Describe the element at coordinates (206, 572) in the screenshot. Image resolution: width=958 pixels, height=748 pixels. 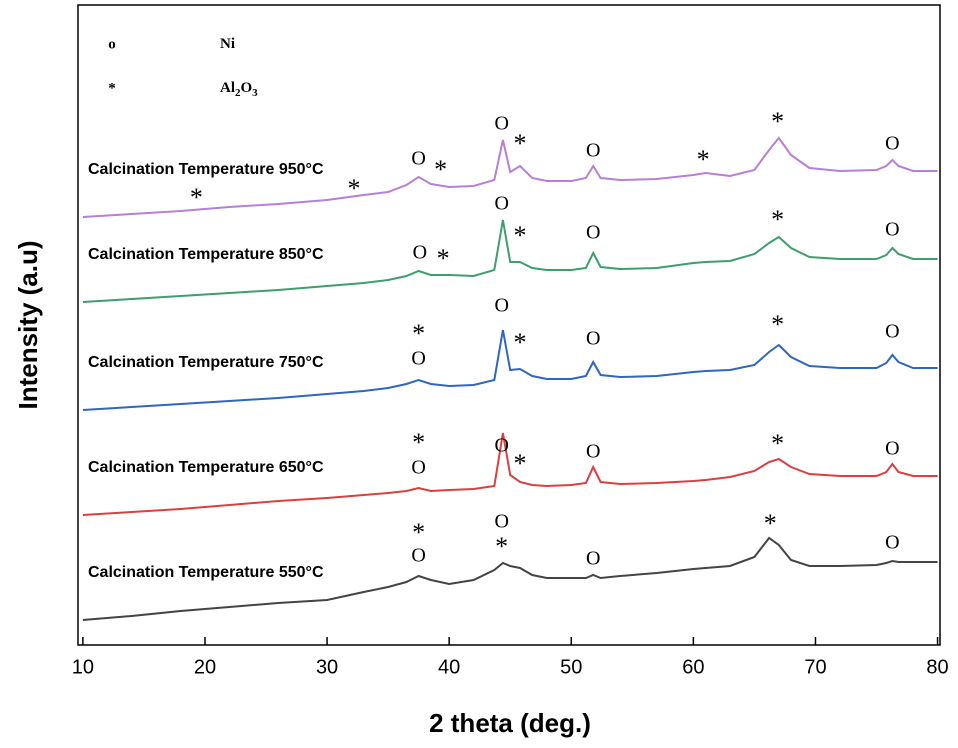
I see `series-label: Calcination Temperature 550°C` at that location.